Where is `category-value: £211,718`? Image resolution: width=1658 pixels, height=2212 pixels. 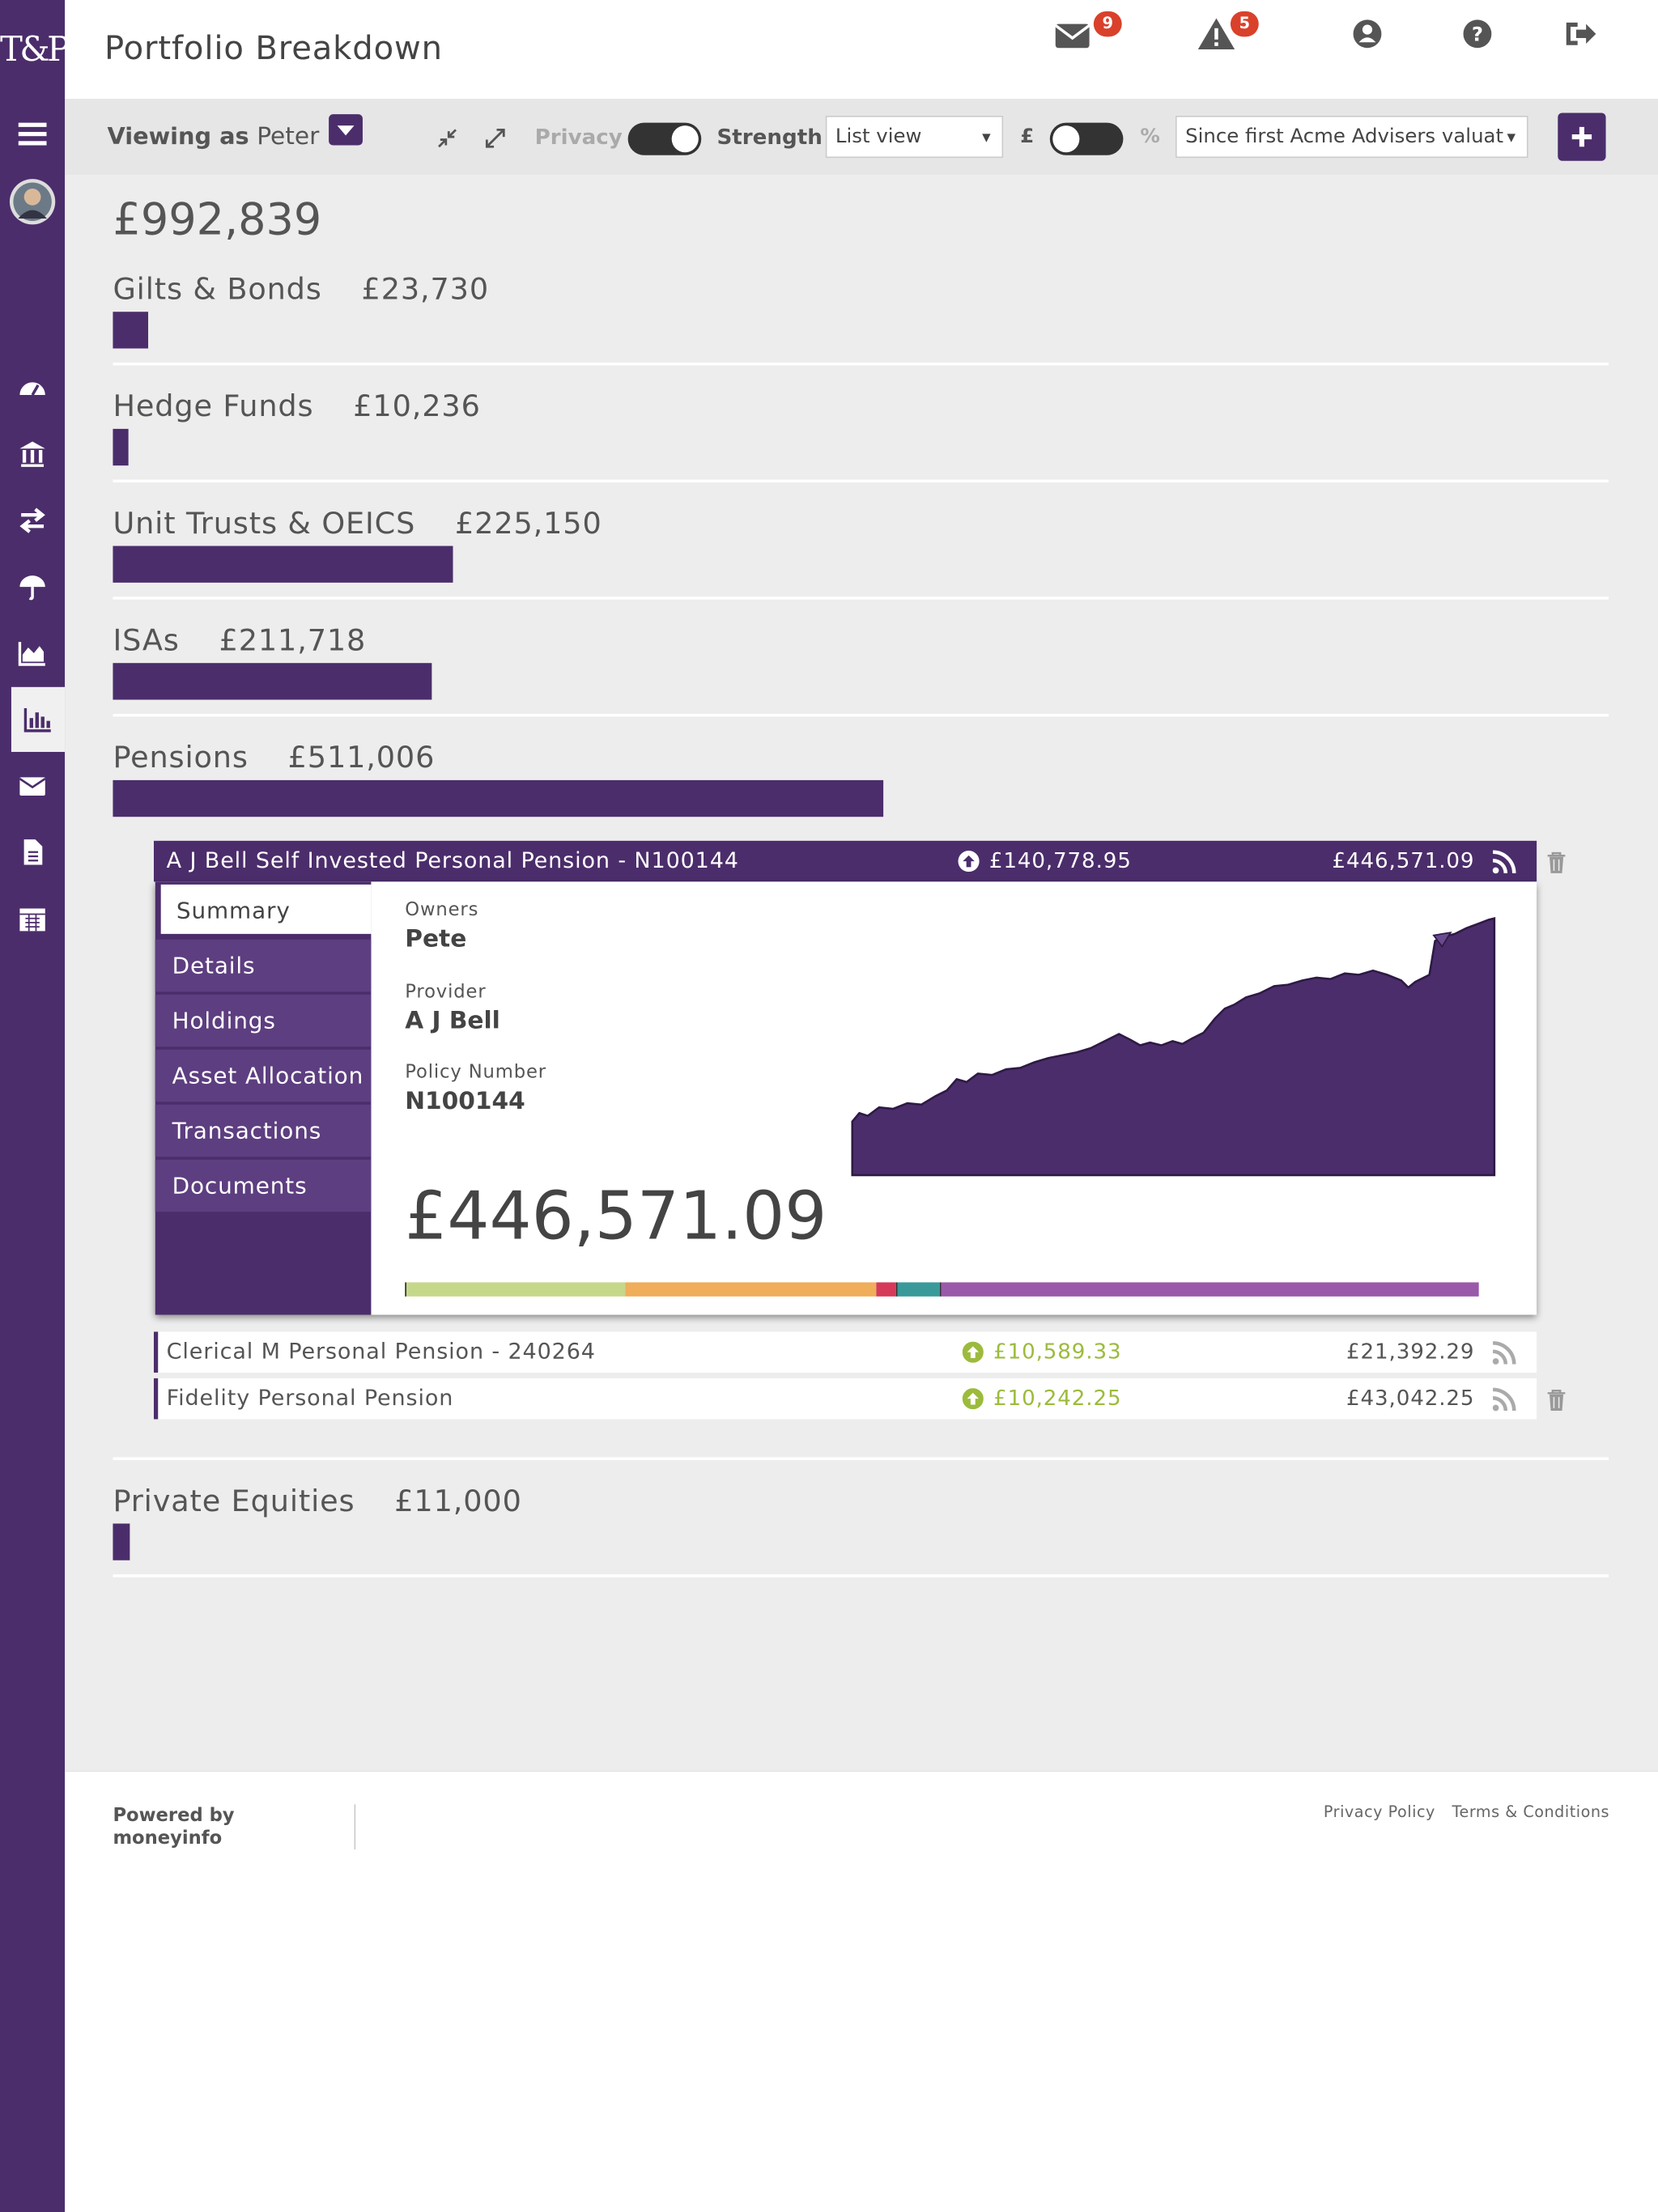
category-value: £211,718 is located at coordinates (293, 640).